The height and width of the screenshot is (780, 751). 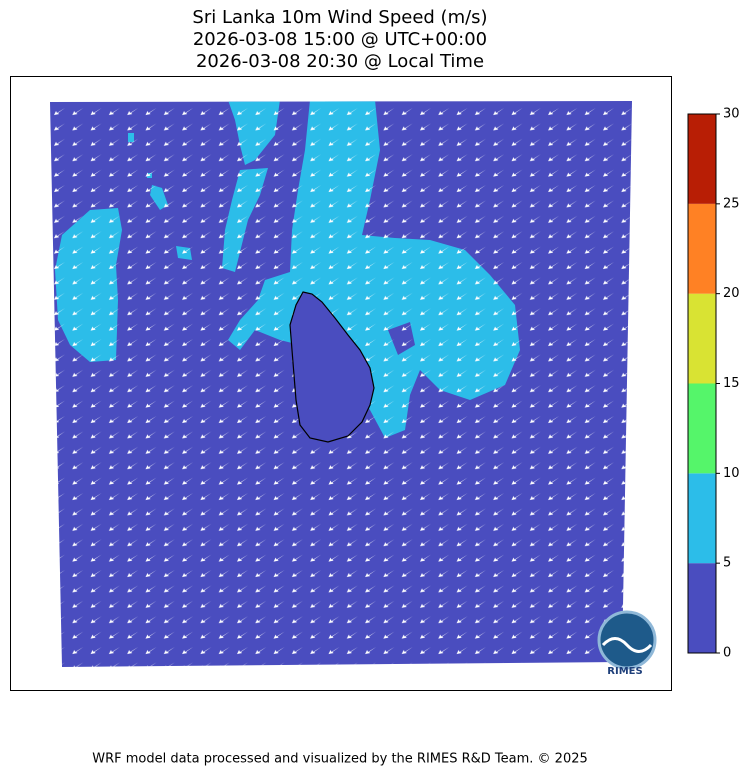 I want to click on colorbar-tick-label: 30, so click(x=731, y=114).